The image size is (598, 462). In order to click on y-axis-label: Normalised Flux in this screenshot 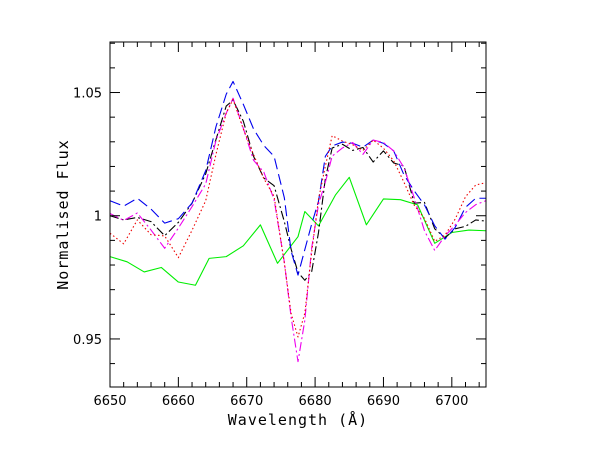, I will do `click(63, 214)`.